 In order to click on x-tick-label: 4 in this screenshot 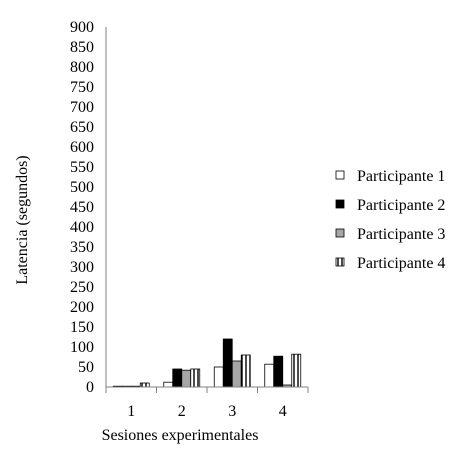, I will do `click(283, 411)`.